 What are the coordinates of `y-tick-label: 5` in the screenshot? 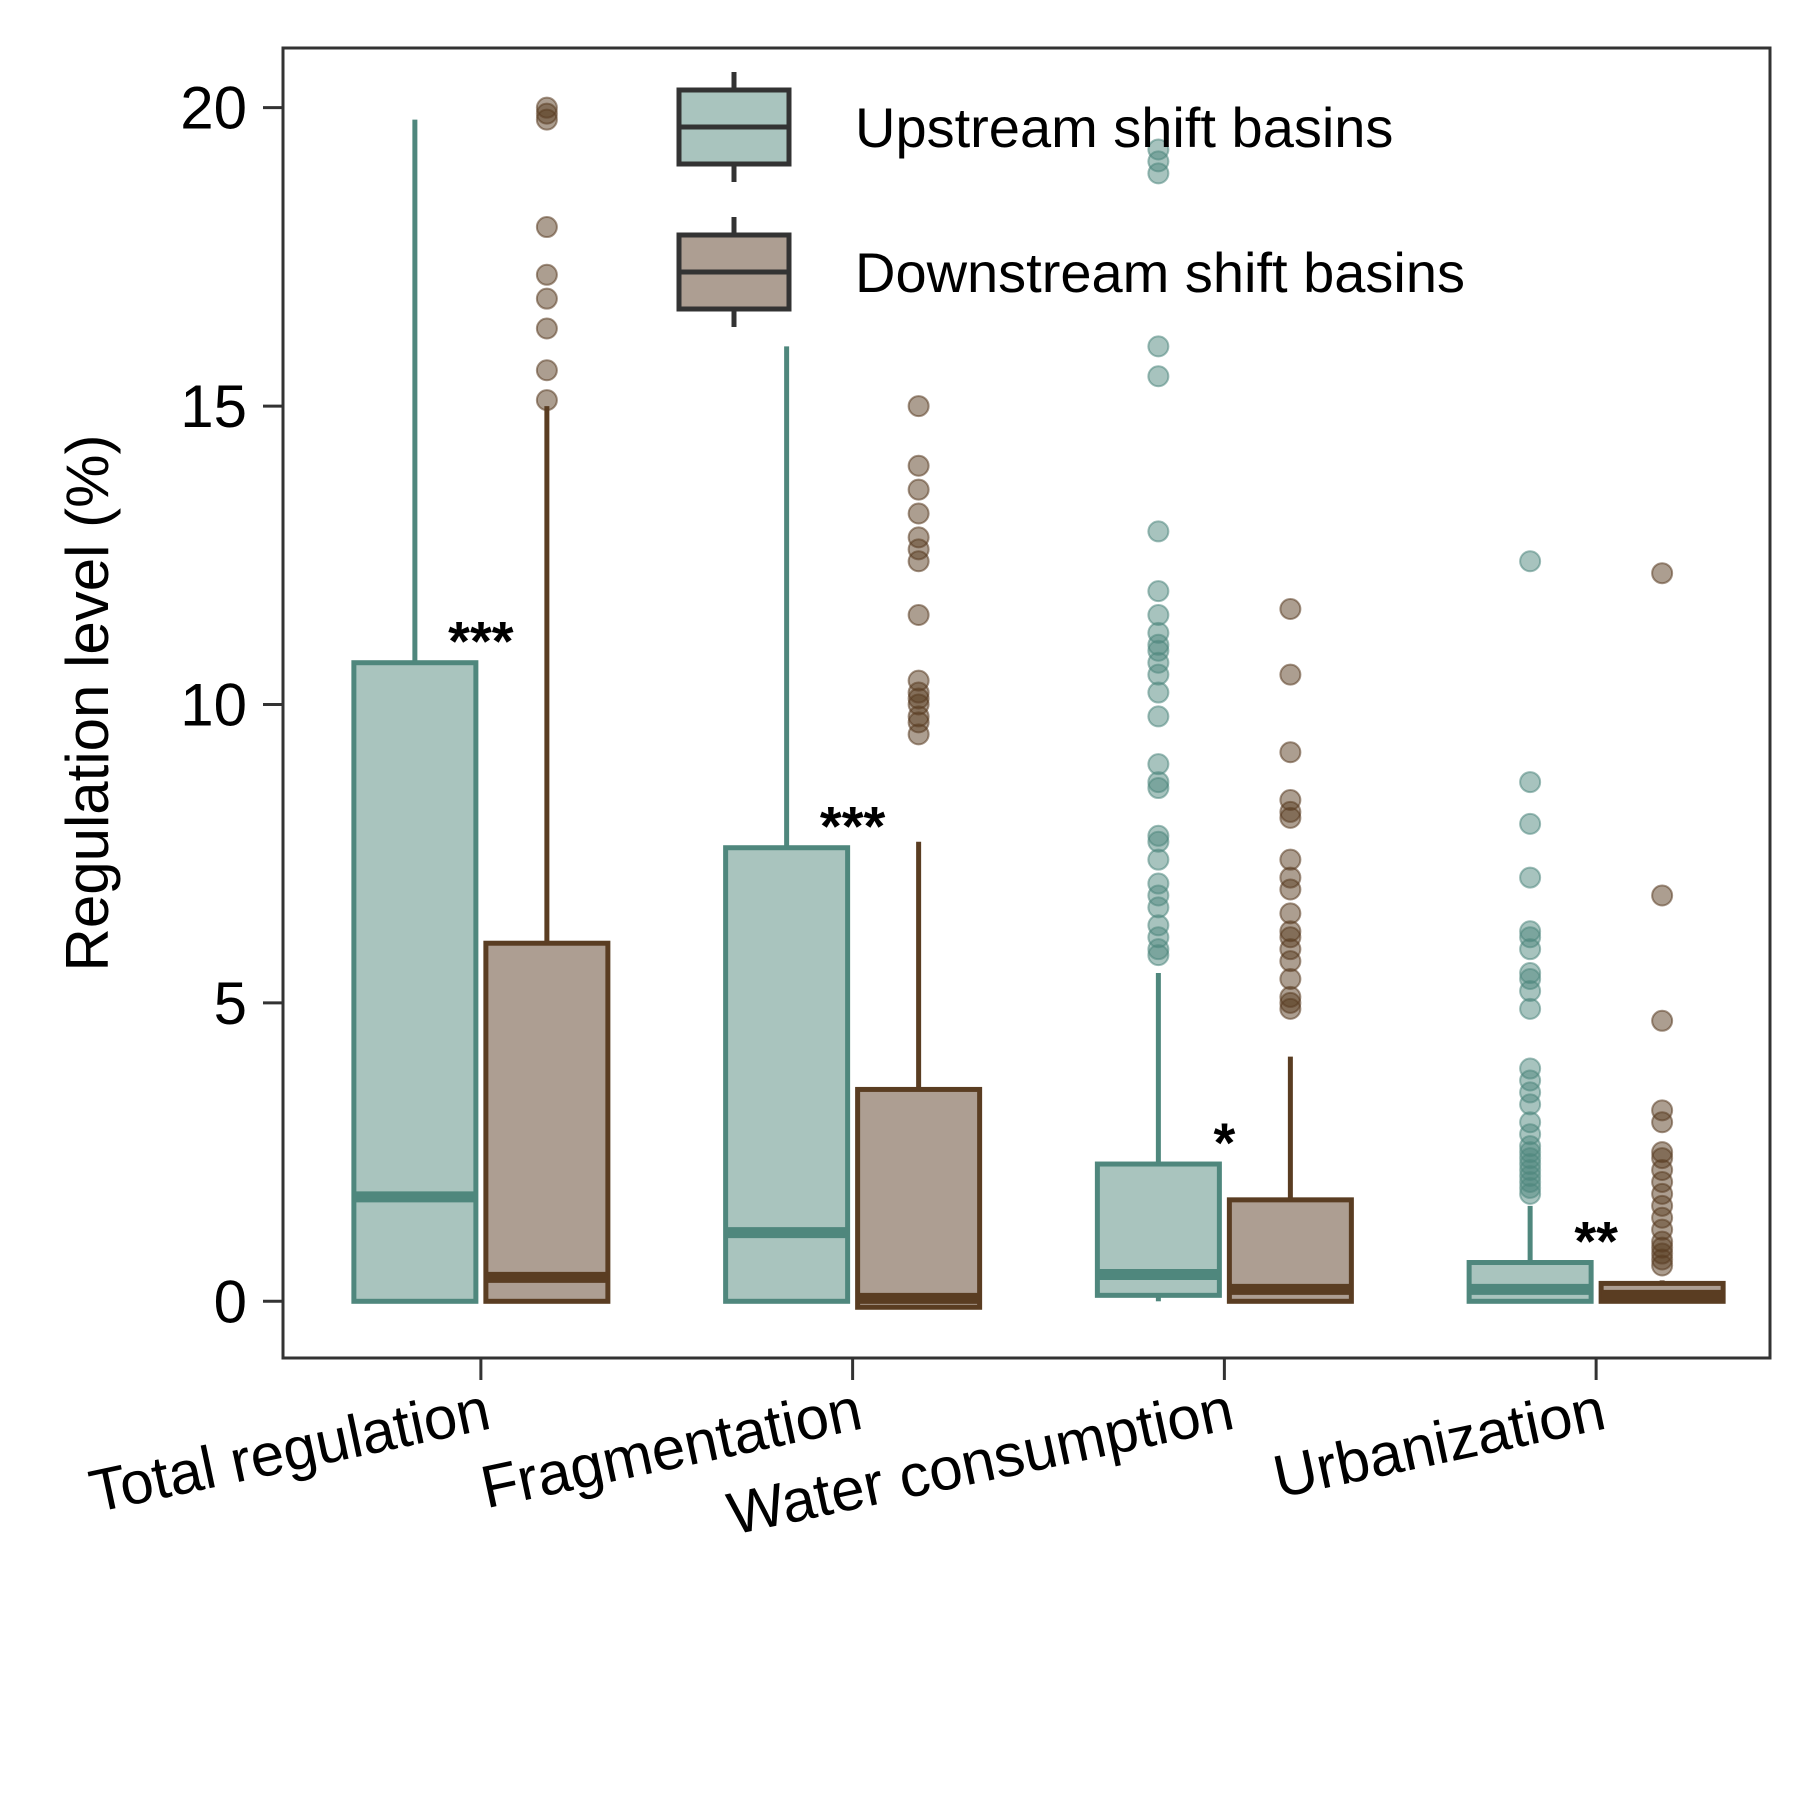 It's located at (230, 1003).